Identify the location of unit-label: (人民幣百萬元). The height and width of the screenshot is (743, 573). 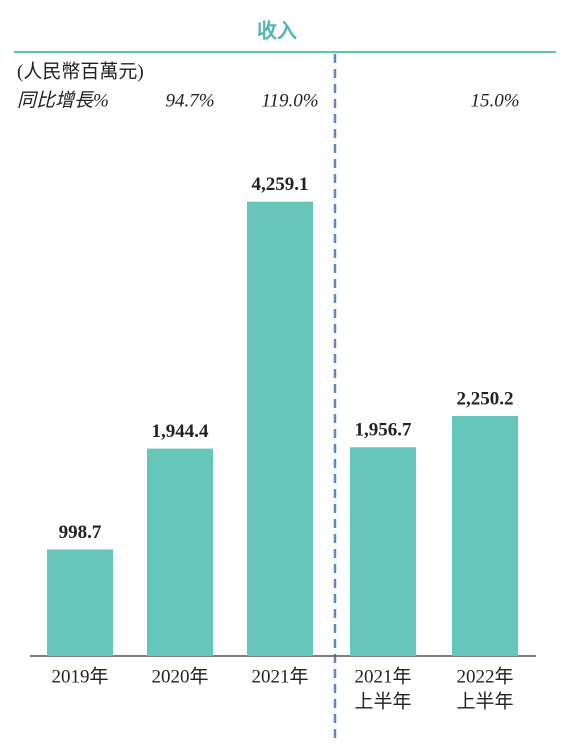
(80, 71).